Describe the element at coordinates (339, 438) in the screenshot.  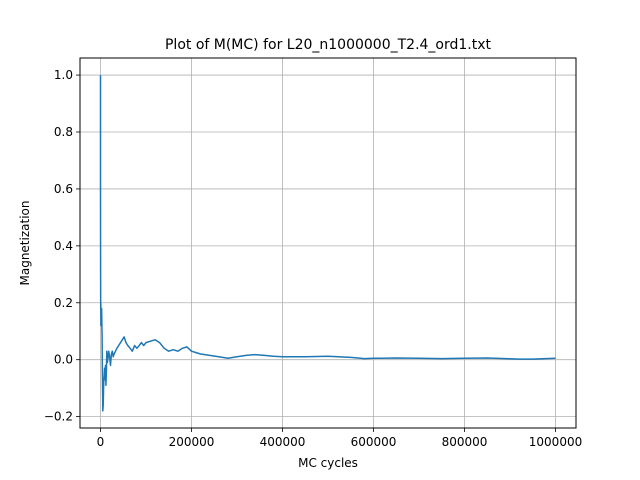
I see `x-axis-ticks: 0 200000 400000 600000 800000 1000000` at that location.